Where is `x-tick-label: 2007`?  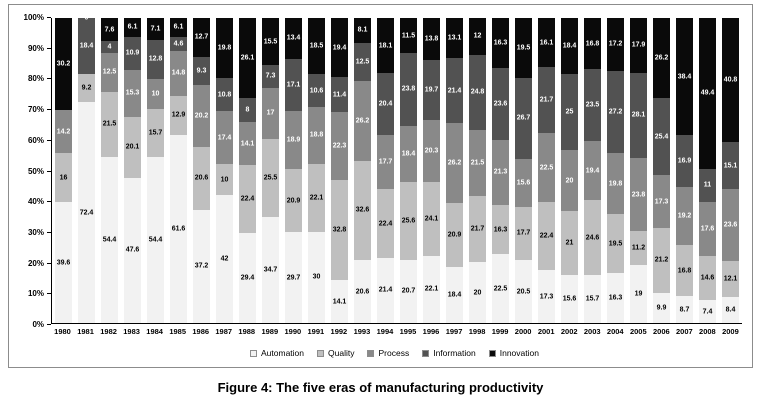 x-tick-label: 2007 is located at coordinates (684, 331).